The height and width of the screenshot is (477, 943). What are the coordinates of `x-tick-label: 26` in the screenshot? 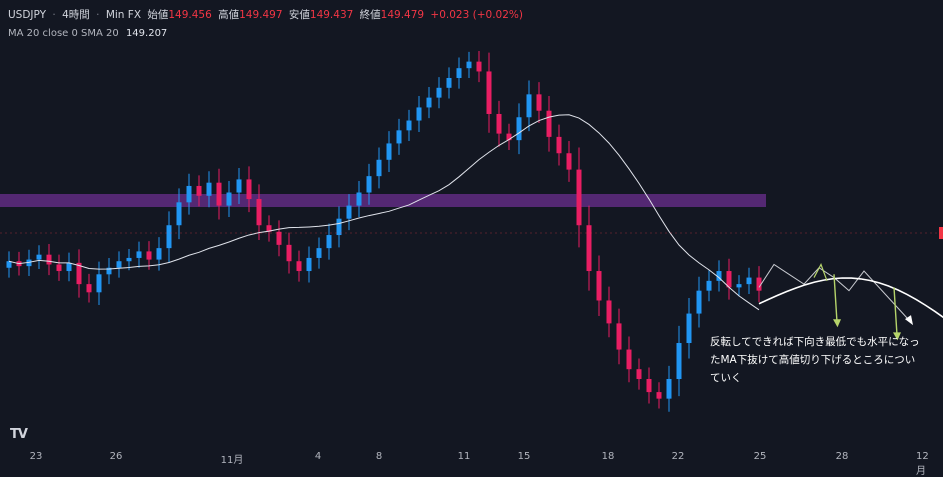 It's located at (116, 456).